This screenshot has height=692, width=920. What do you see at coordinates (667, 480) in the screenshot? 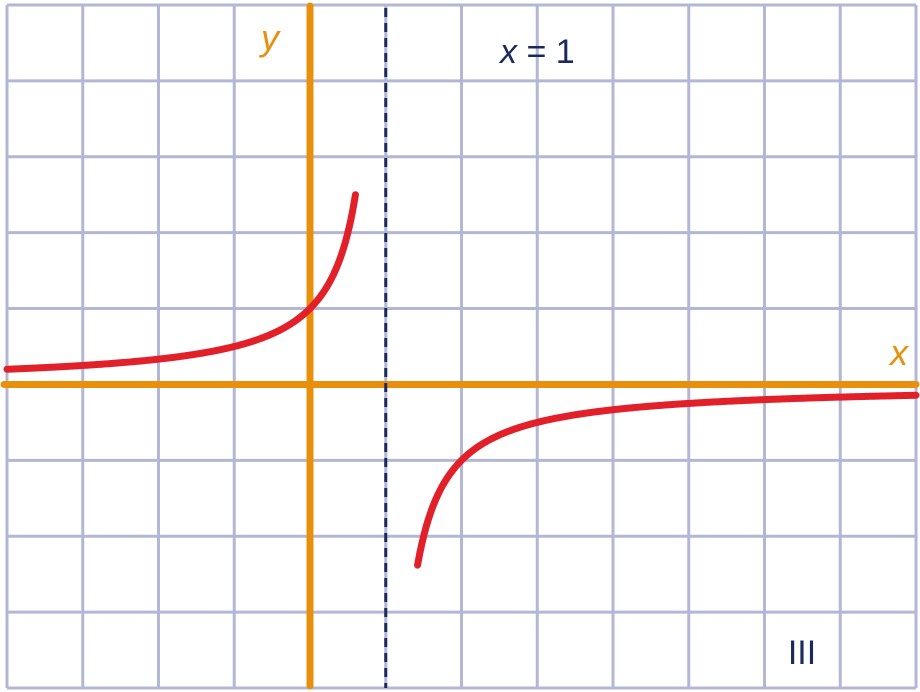
I see `curve-right-branch` at bounding box center [667, 480].